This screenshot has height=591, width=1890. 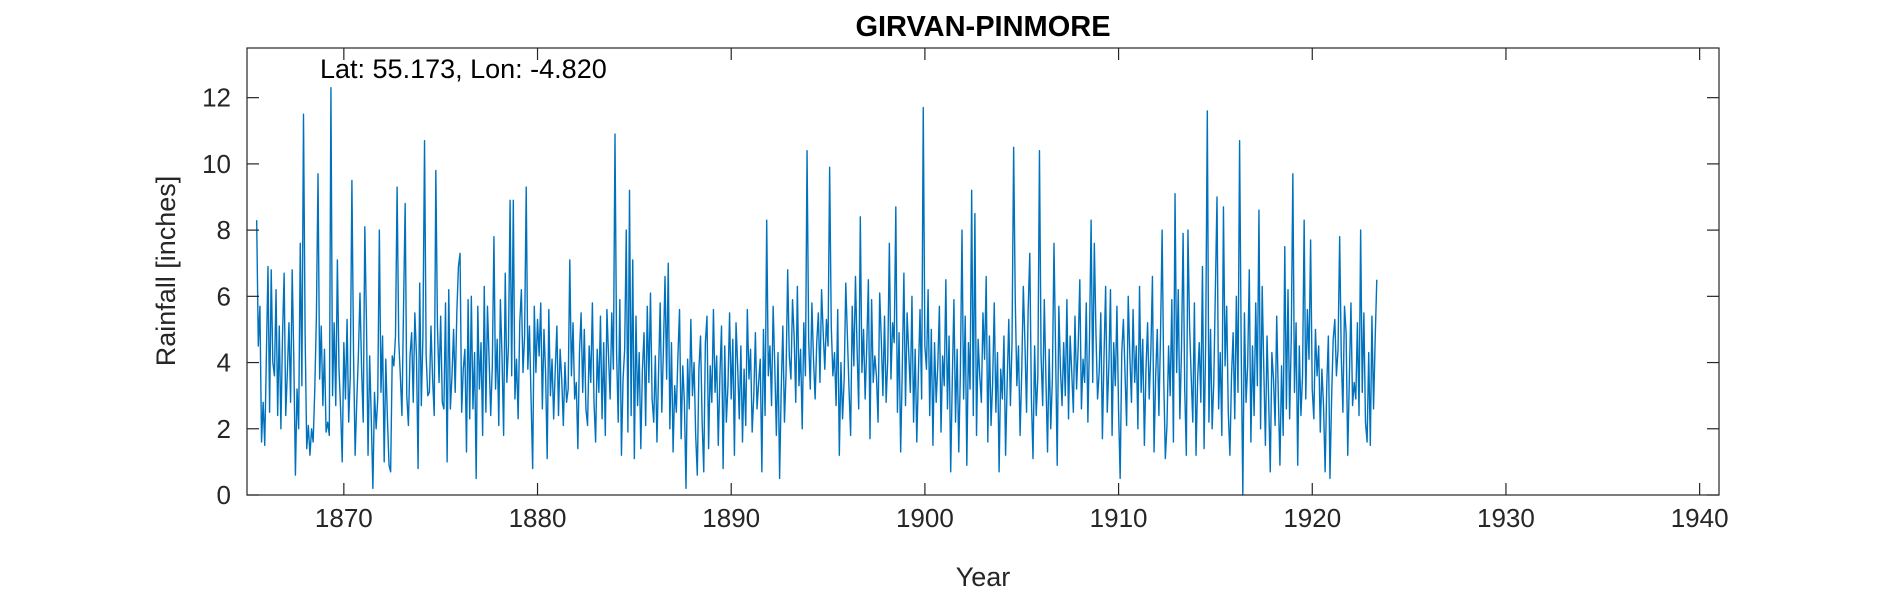 What do you see at coordinates (925, 518) in the screenshot?
I see `x-tick-label-1900: 1900` at bounding box center [925, 518].